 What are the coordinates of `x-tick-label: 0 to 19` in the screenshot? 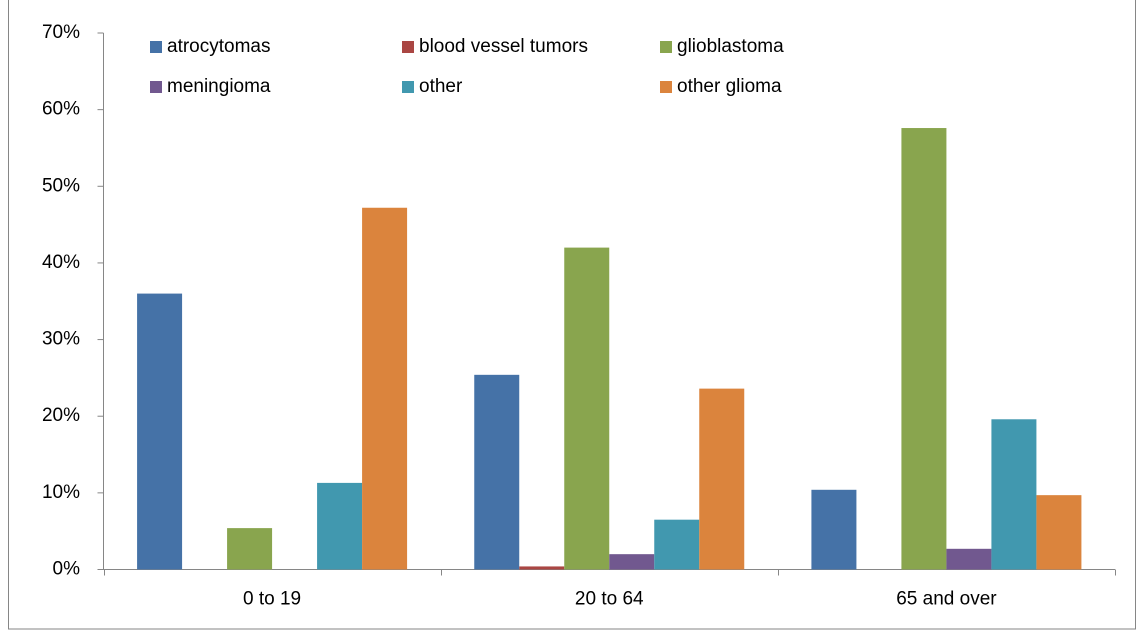 It's located at (272, 599).